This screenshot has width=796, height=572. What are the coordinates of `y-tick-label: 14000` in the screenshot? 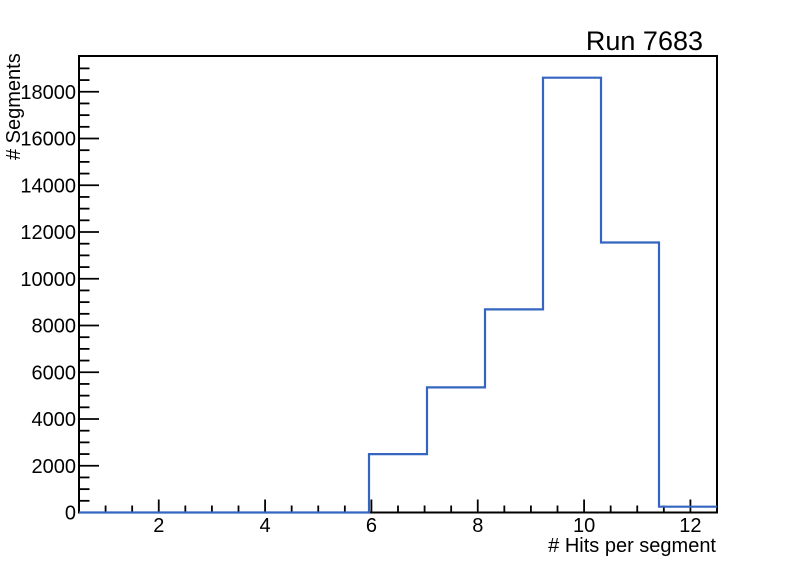 It's located at (48, 186).